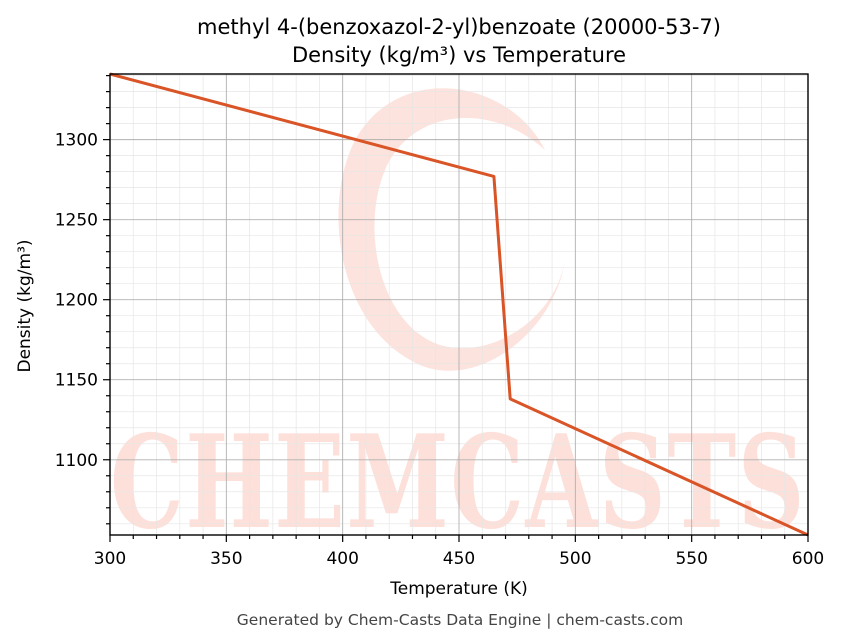 This screenshot has height=644, width=843. I want to click on y-tick-label: 1250, so click(76, 221).